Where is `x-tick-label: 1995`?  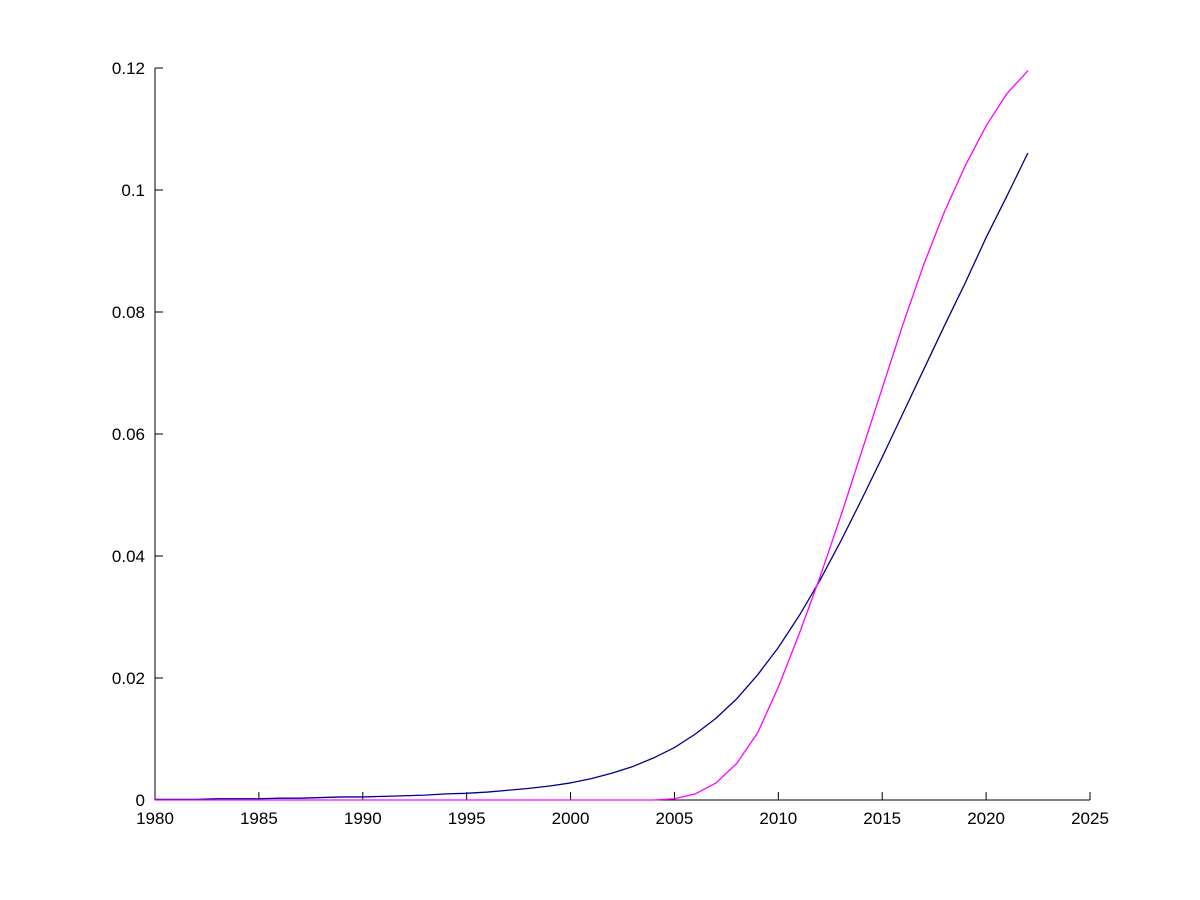 x-tick-label: 1995 is located at coordinates (467, 818).